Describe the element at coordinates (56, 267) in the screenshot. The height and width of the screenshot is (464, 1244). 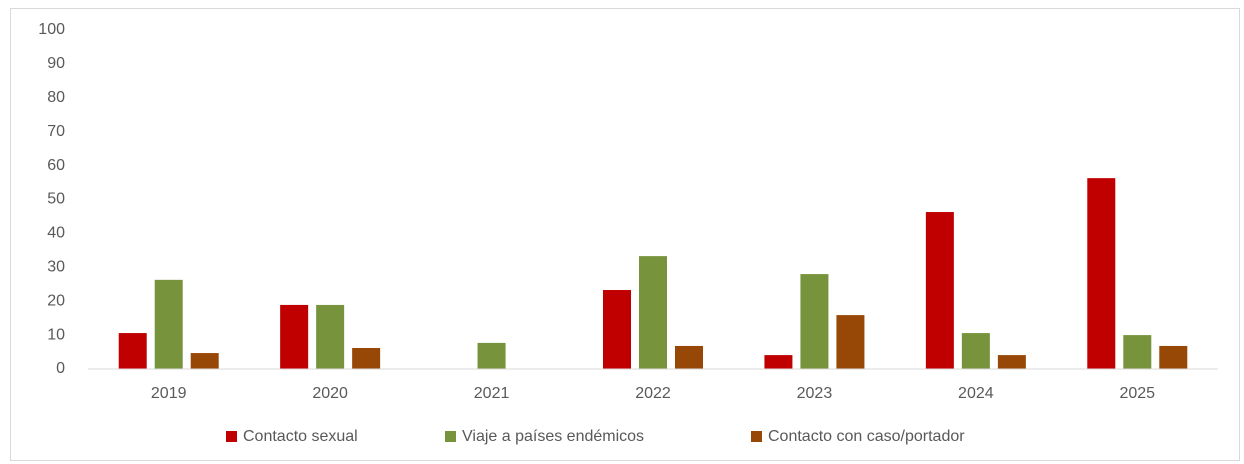
I see `y-tick-label: 30` at that location.